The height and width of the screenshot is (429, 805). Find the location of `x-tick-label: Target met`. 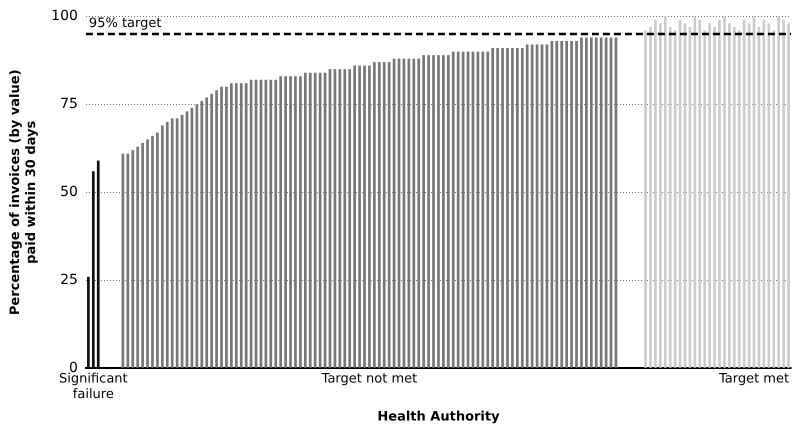

x-tick-label: Target met is located at coordinates (754, 378).